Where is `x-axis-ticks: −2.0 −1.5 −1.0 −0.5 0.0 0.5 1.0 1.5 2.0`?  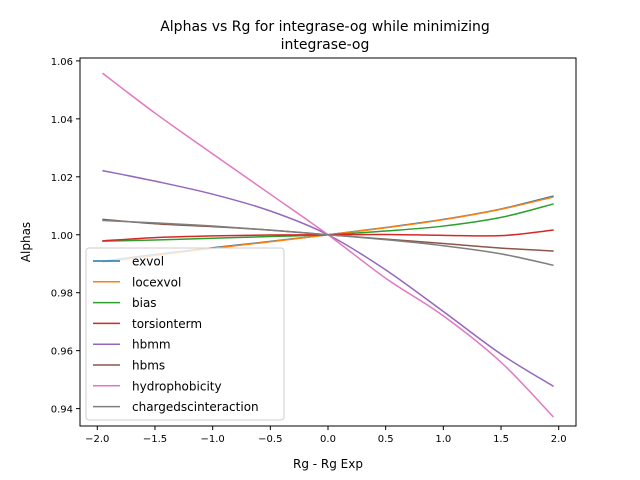
x-axis-ticks: −2.0 −1.5 −1.0 −0.5 0.0 0.5 1.0 1.5 2.0 is located at coordinates (326, 435).